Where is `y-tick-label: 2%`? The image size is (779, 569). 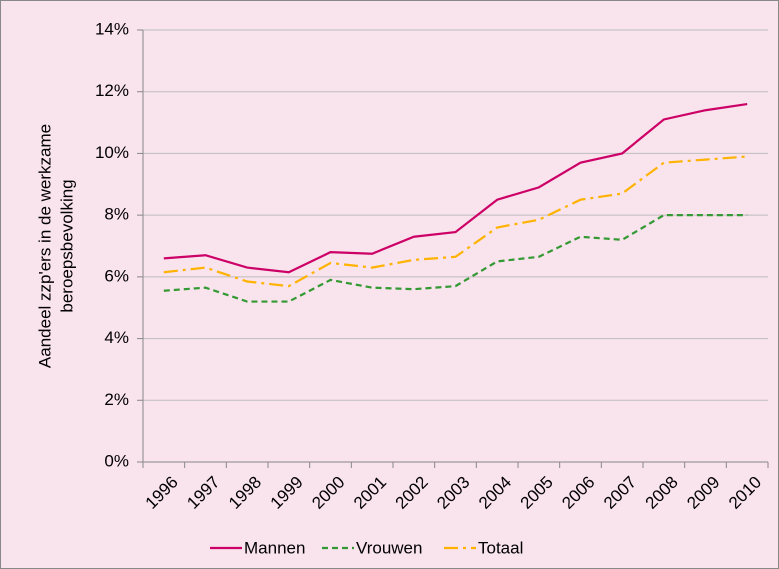
y-tick-label: 2% is located at coordinates (116, 399).